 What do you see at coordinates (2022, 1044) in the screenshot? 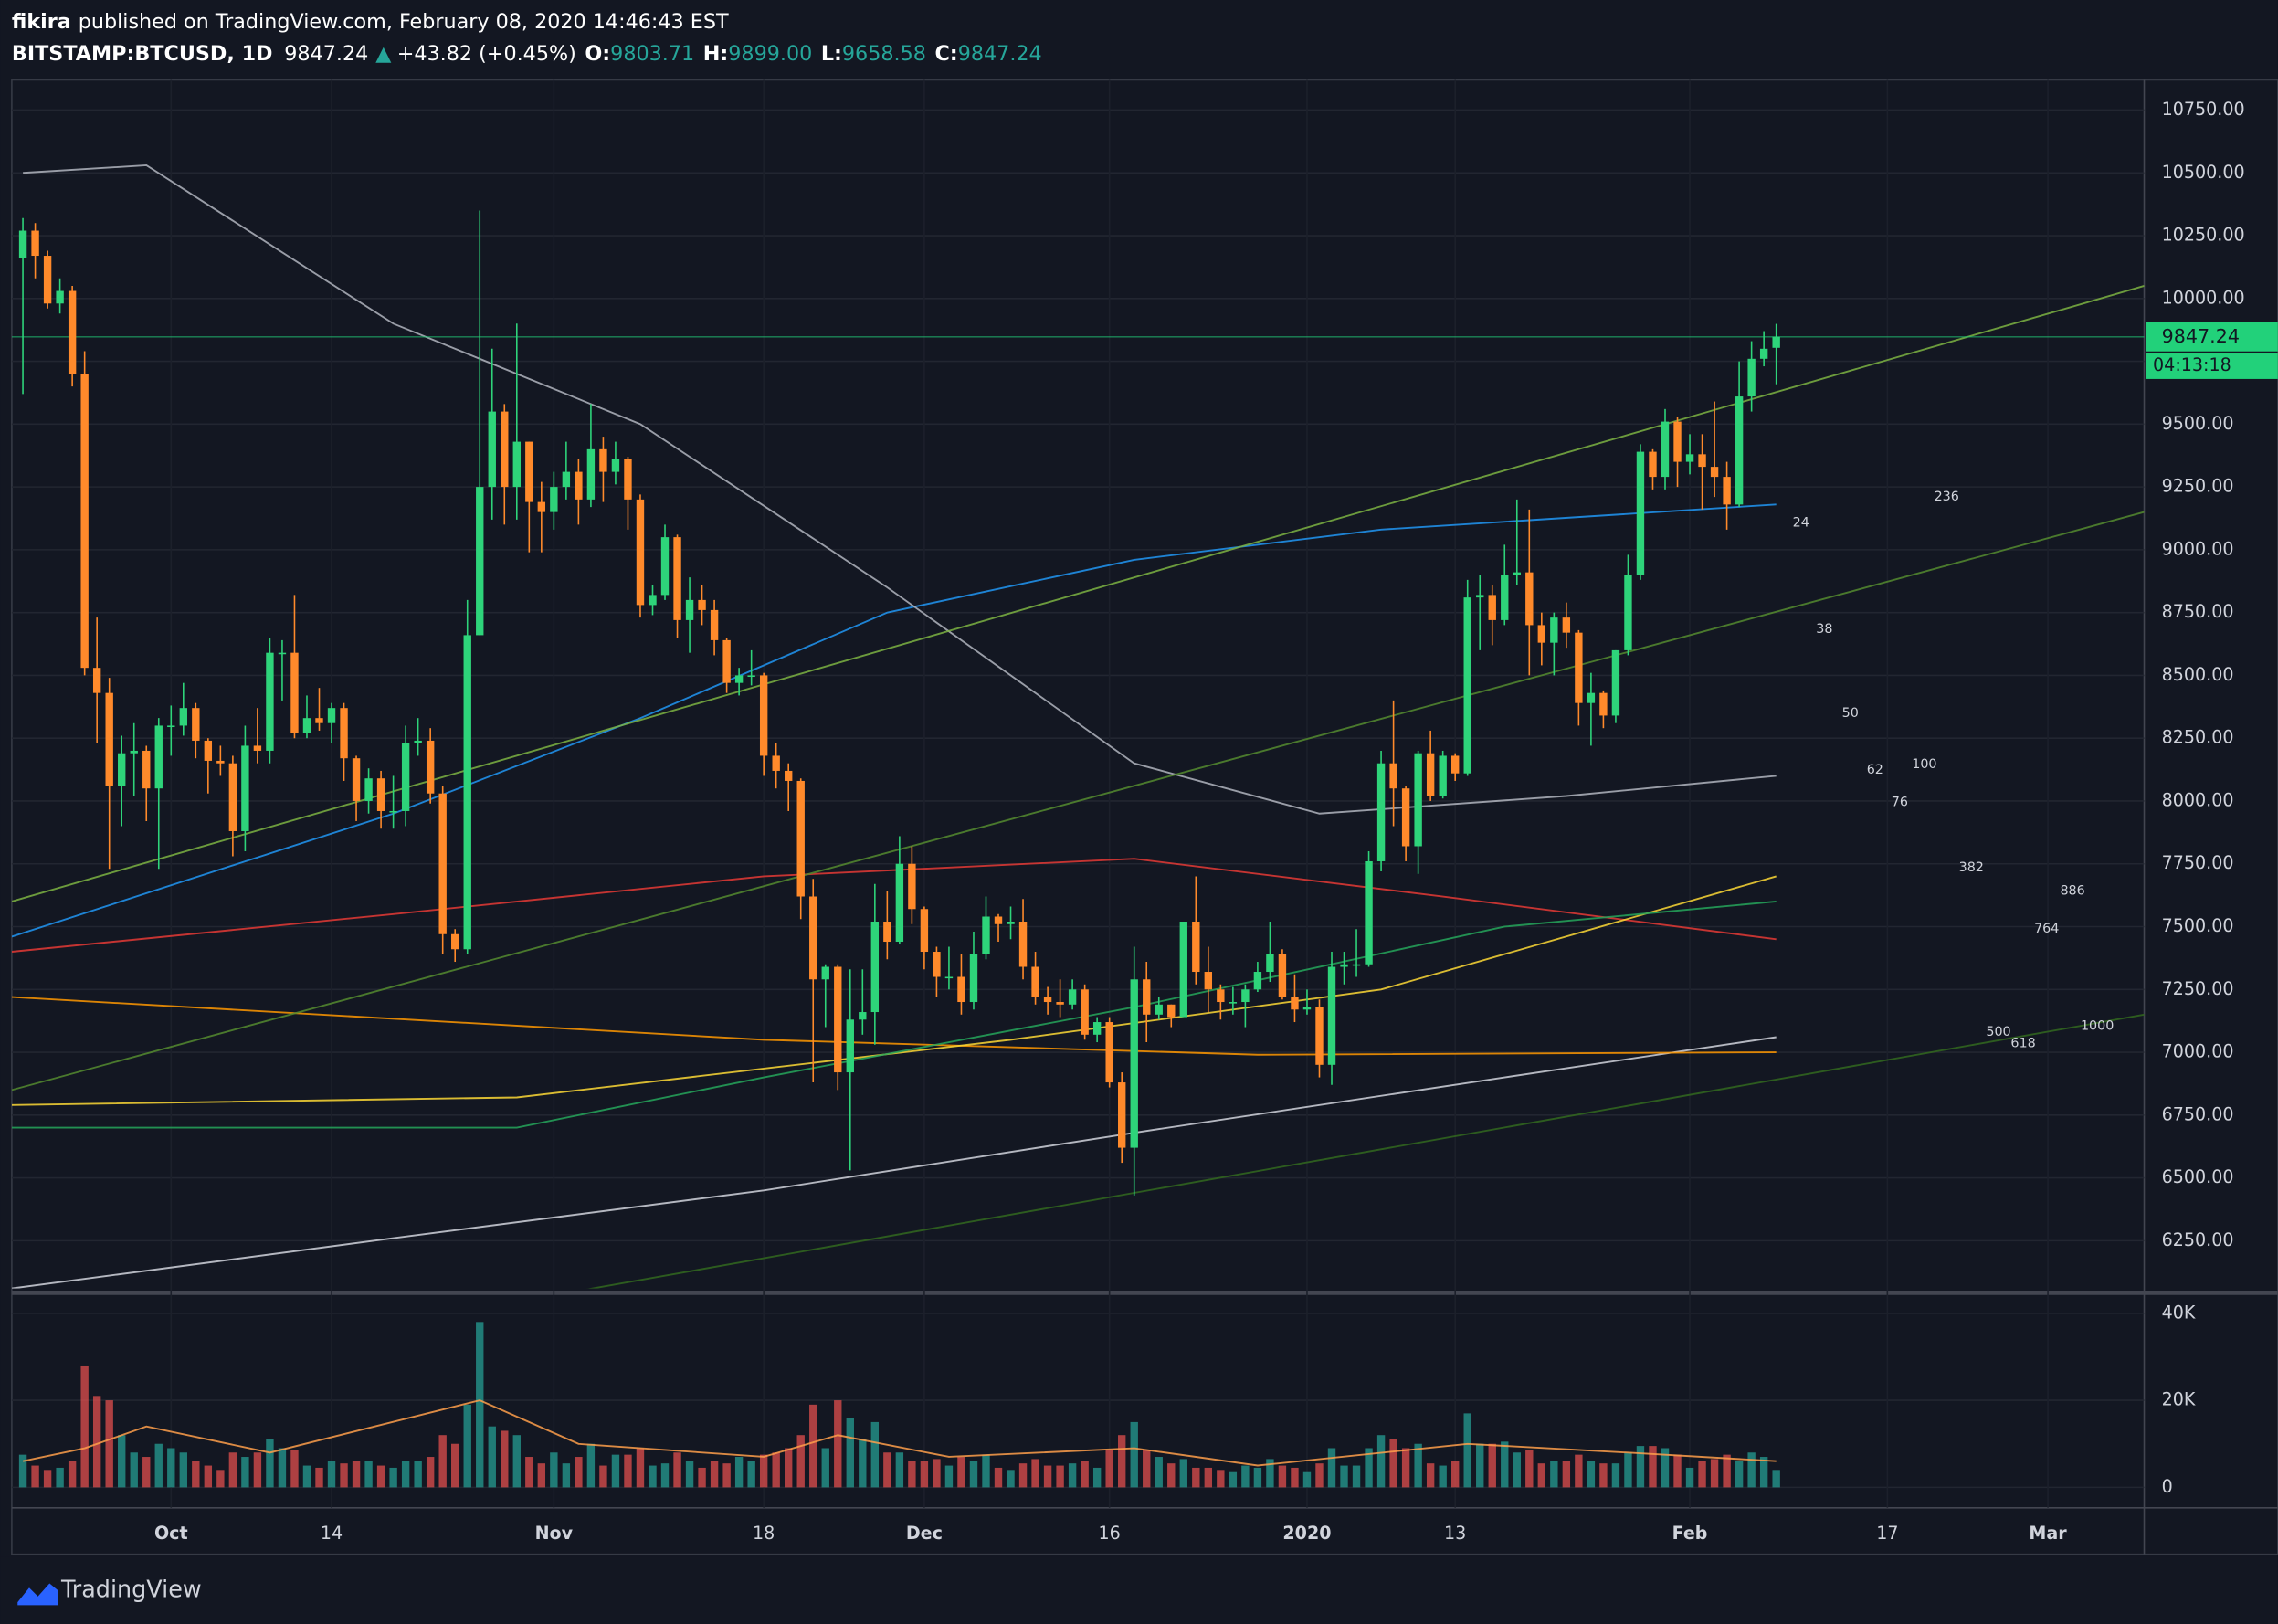
I see `fib-label: 618` at bounding box center [2022, 1044].